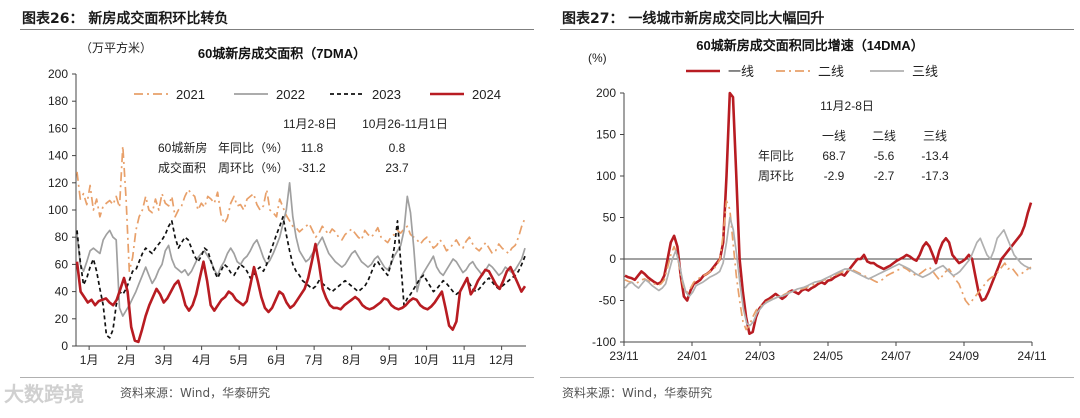 The height and width of the screenshot is (418, 1080). What do you see at coordinates (606, 135) in the screenshot?
I see `y-tick-label: 150` at bounding box center [606, 135].